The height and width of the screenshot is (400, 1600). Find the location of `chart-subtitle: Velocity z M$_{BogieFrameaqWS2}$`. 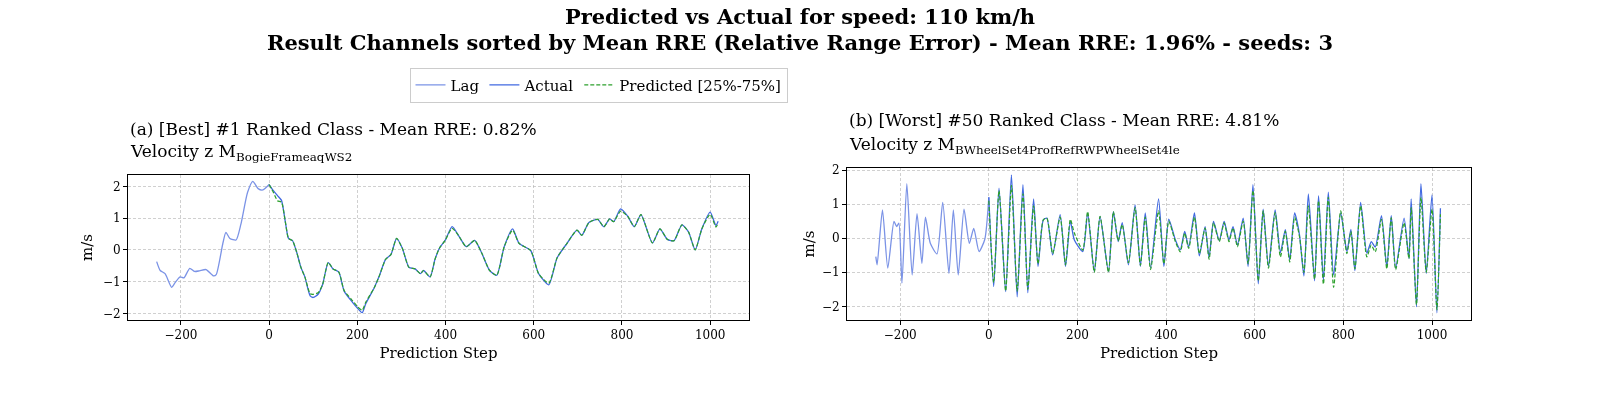

chart-subtitle: Velocity z M$_{BogieFrameaqWS2}$ is located at coordinates (241, 152).